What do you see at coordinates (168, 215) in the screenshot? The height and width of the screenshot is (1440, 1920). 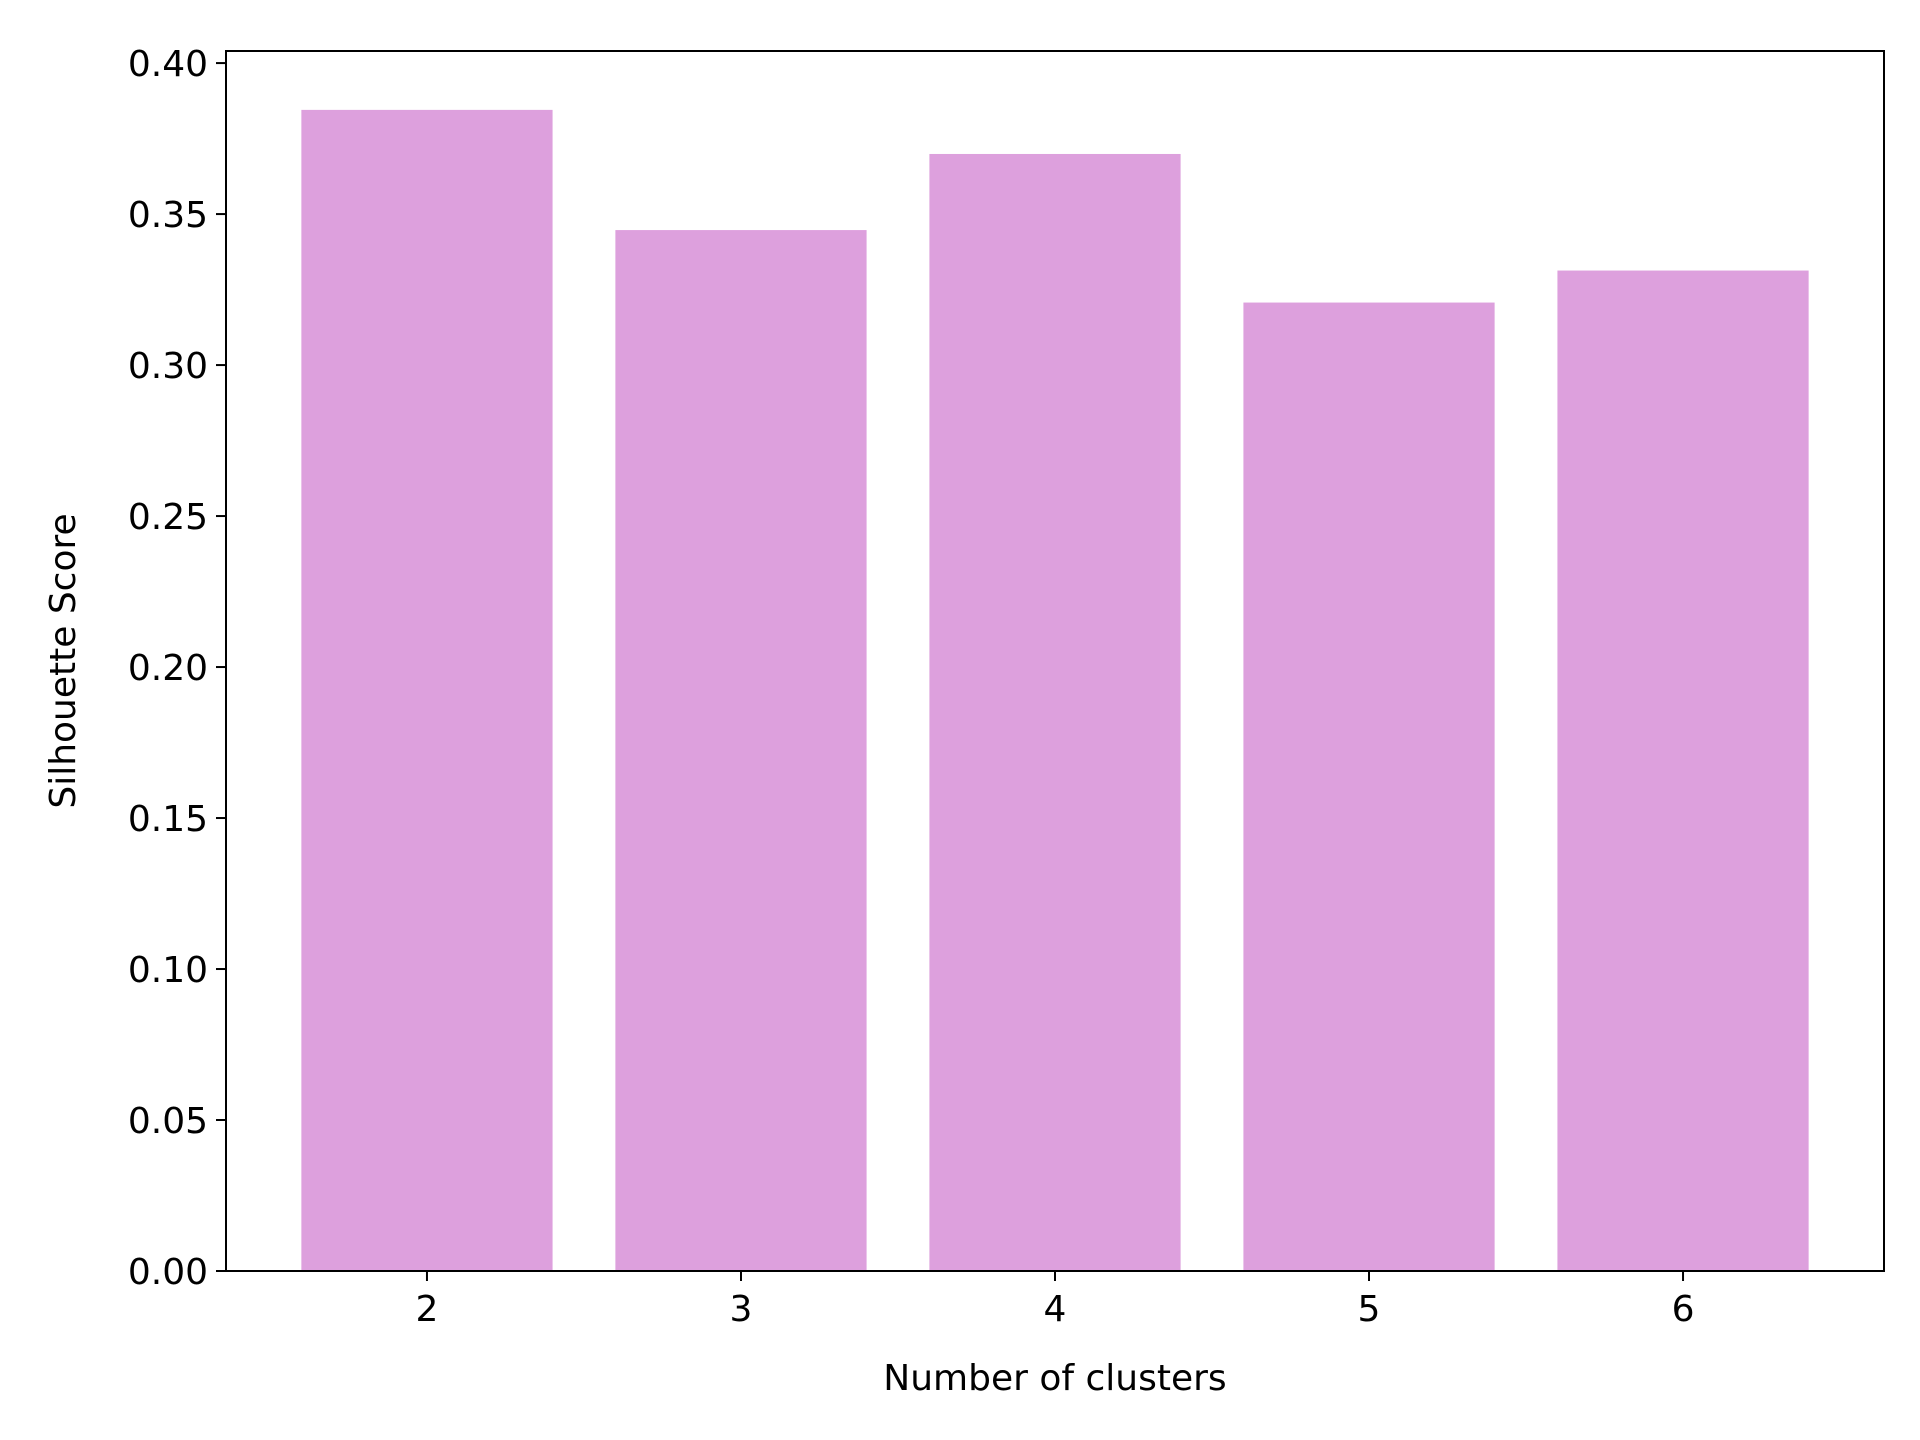 I see `y-tick-label: 0.35` at bounding box center [168, 215].